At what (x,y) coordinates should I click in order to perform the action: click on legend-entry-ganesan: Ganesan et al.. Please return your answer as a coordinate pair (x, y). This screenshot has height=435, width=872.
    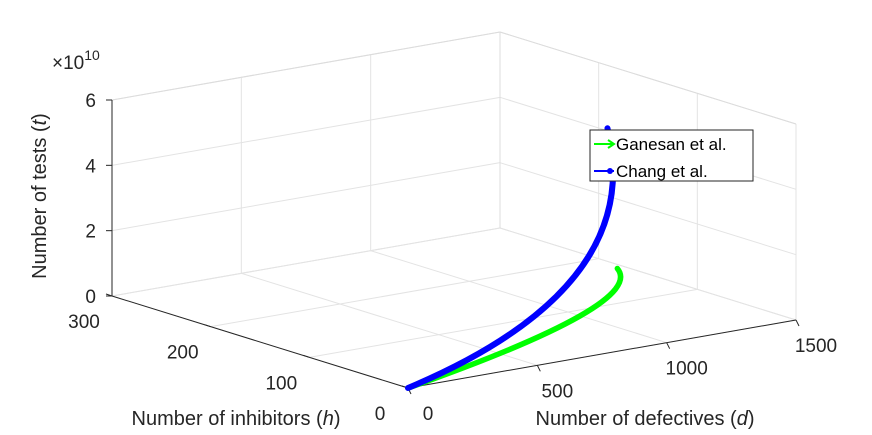
    Looking at the image, I should click on (660, 144).